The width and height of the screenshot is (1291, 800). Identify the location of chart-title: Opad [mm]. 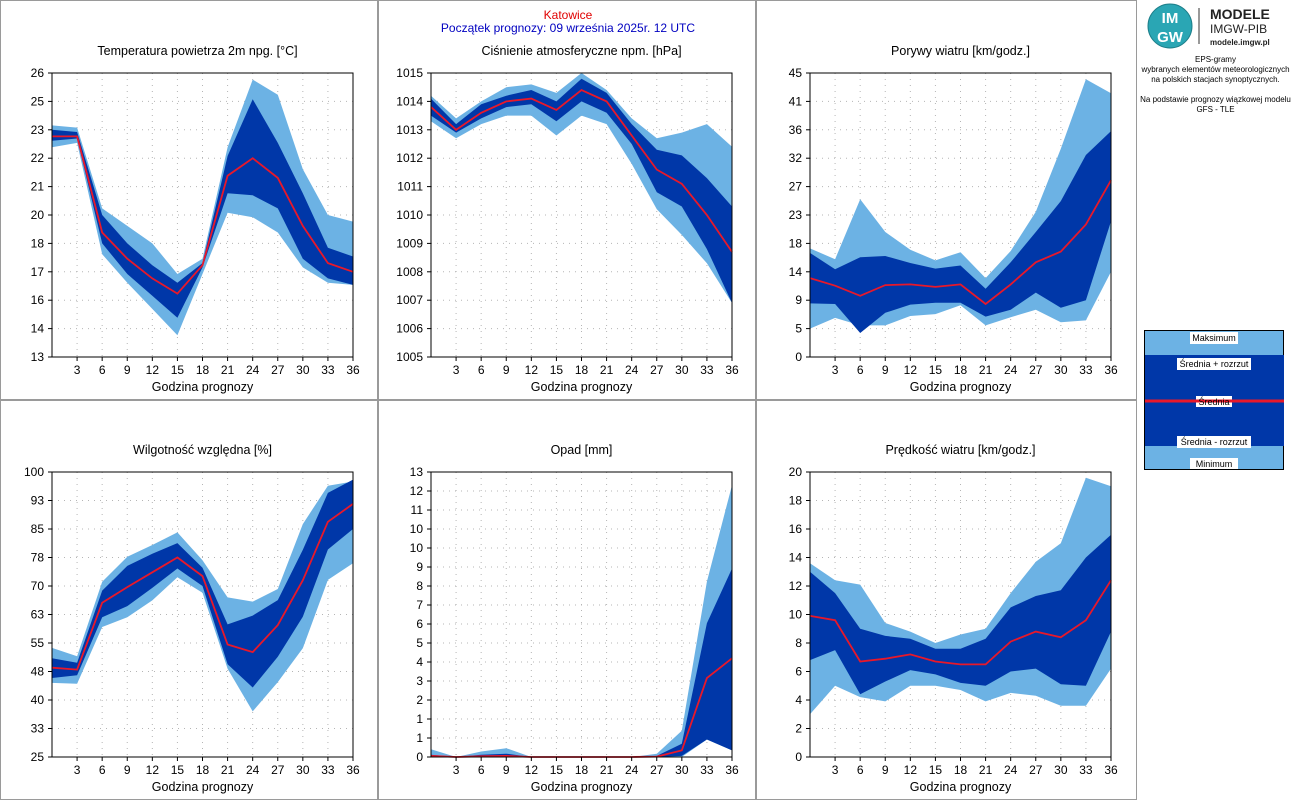
(582, 450).